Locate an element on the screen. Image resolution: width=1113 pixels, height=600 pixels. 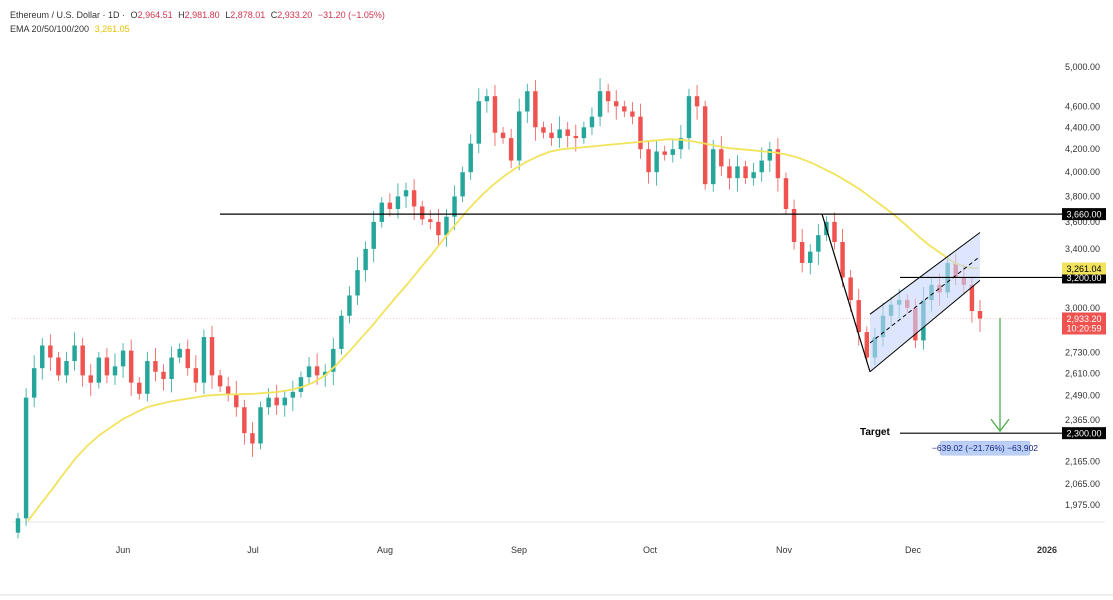
ema-tag: 3,261.04 is located at coordinates (1084, 268).